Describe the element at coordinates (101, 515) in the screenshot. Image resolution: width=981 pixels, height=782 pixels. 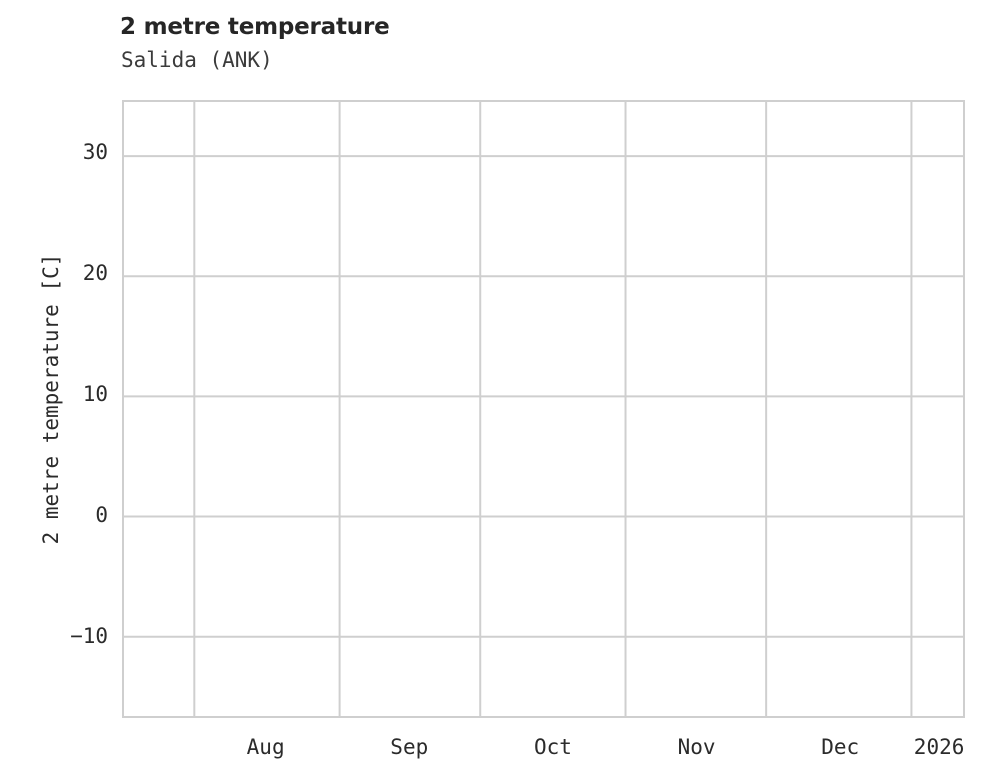
I see `y-tick-label: 0` at that location.